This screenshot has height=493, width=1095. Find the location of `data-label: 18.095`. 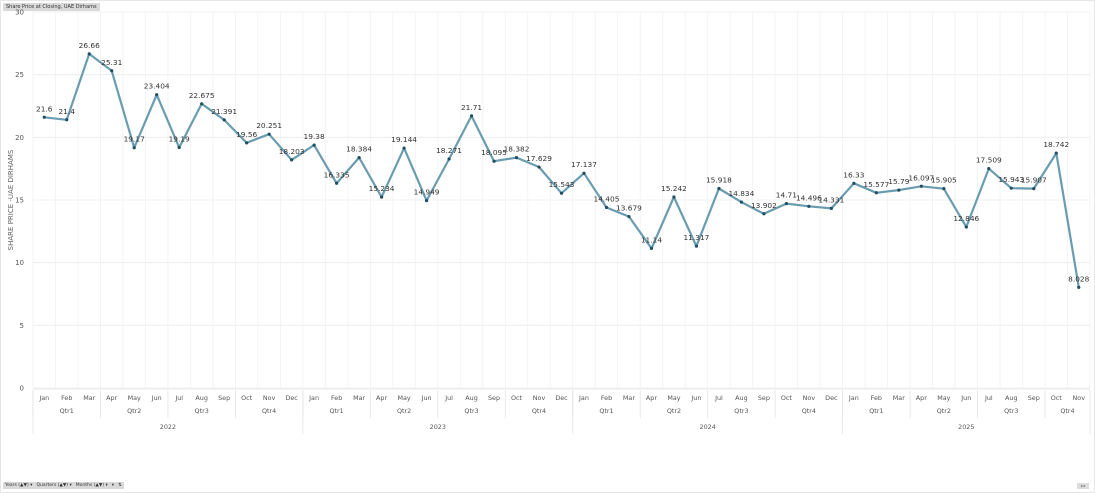

data-label: 18.095 is located at coordinates (494, 152).